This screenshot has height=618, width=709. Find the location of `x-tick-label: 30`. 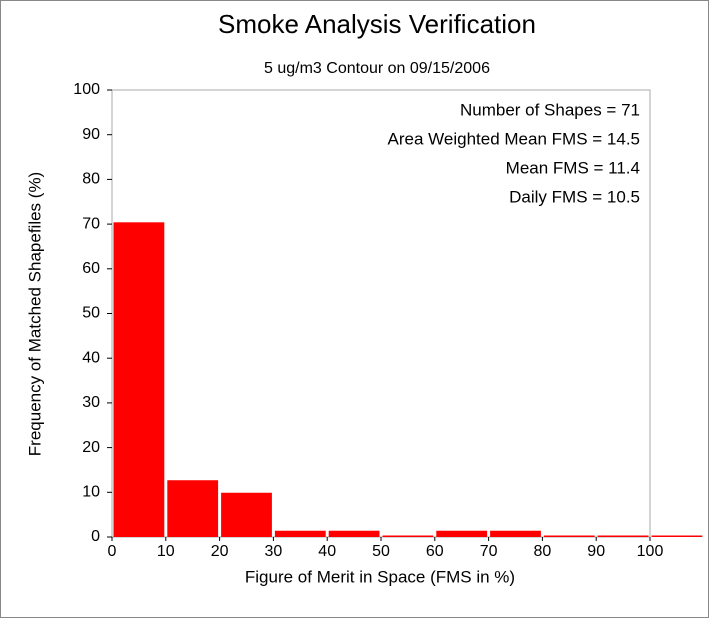

x-tick-label: 30 is located at coordinates (274, 551).